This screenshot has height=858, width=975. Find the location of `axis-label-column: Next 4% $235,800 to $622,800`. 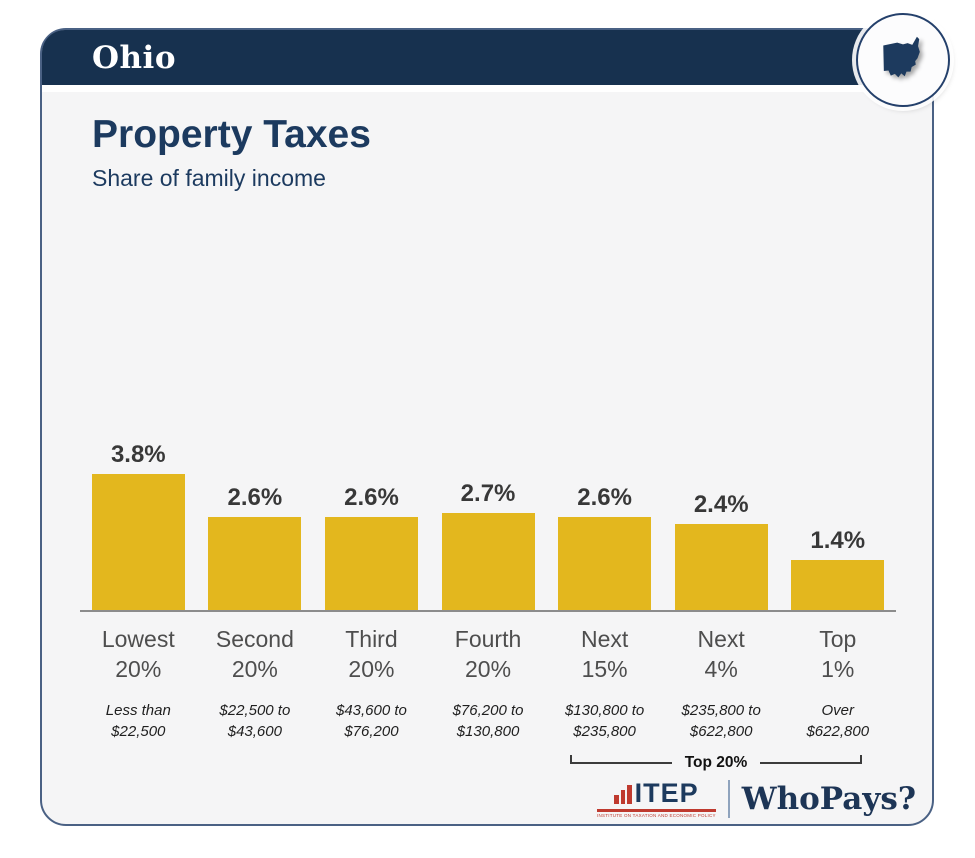

axis-label-column: Next 4% $235,800 to $622,800 is located at coordinates (721, 677).